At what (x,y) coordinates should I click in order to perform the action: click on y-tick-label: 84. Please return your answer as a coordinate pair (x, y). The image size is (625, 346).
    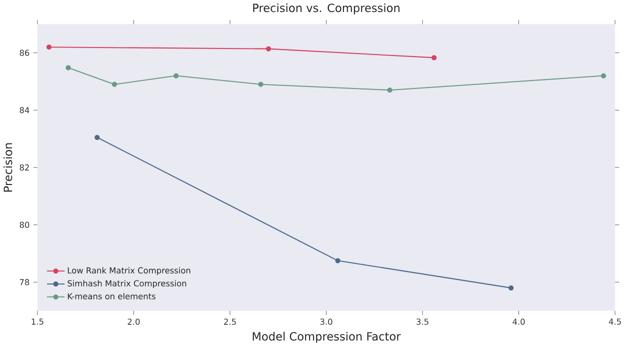
    Looking at the image, I should click on (25, 110).